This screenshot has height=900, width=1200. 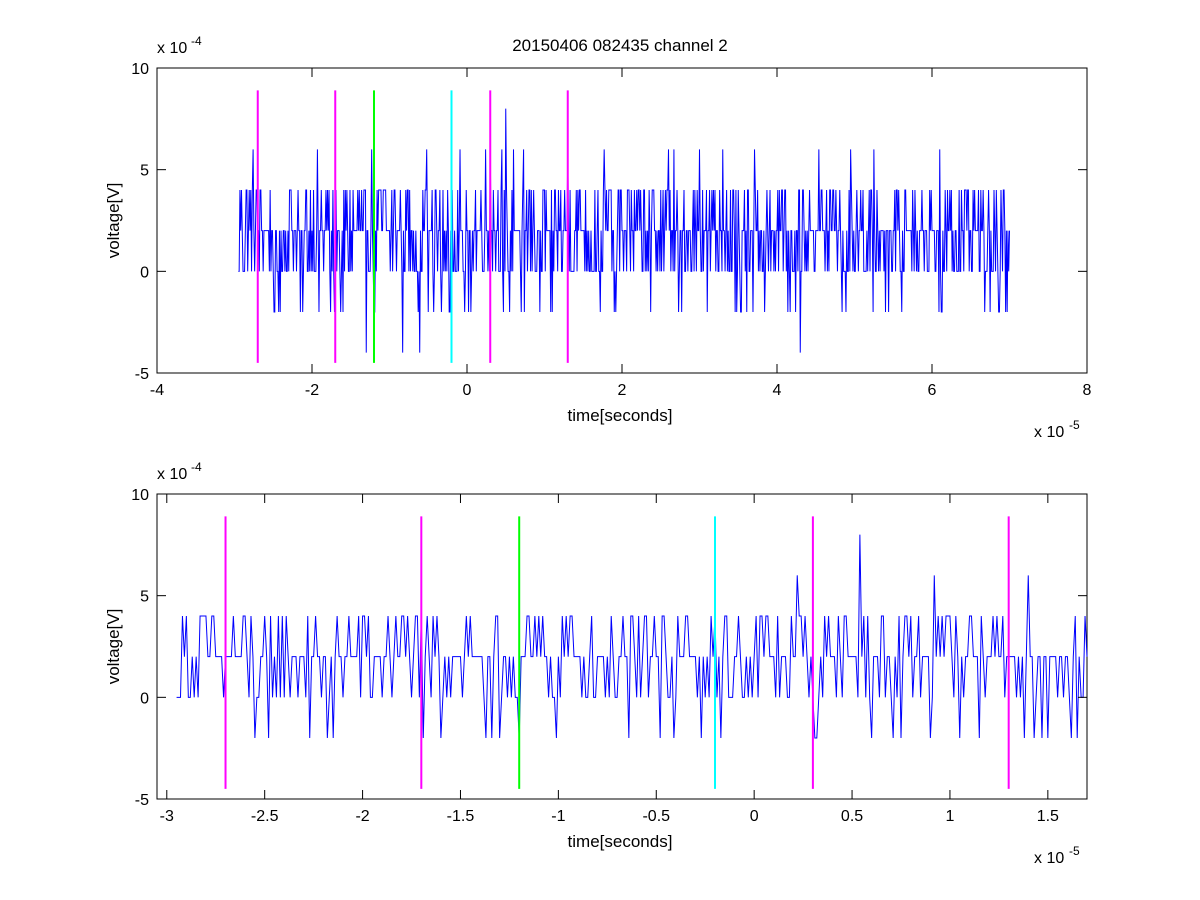 I want to click on x-tick-label: -2.5, so click(x=265, y=816).